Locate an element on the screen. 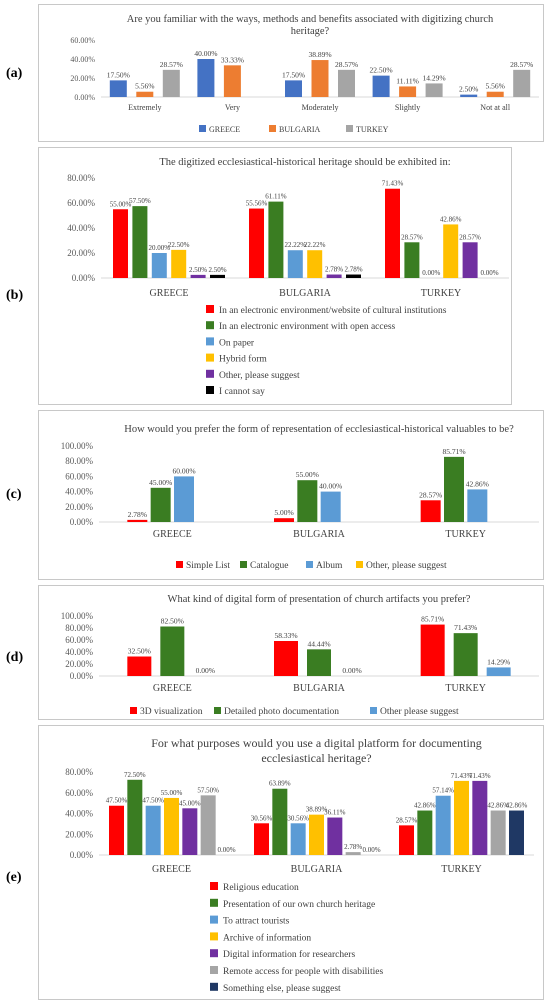 The width and height of the screenshot is (550, 1006). chart-c-data-label: 42.86% is located at coordinates (477, 483).